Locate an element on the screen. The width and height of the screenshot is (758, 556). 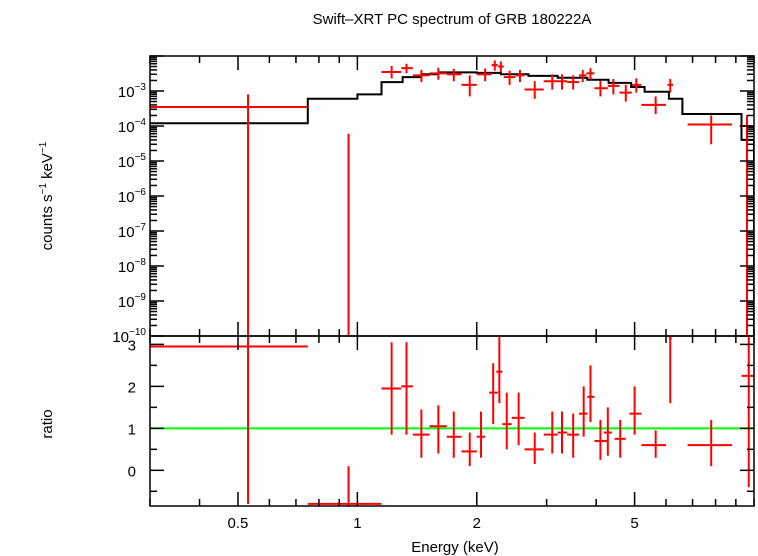
spectrum-y-tick-label: 10⁻⁵ is located at coordinates (132, 161).